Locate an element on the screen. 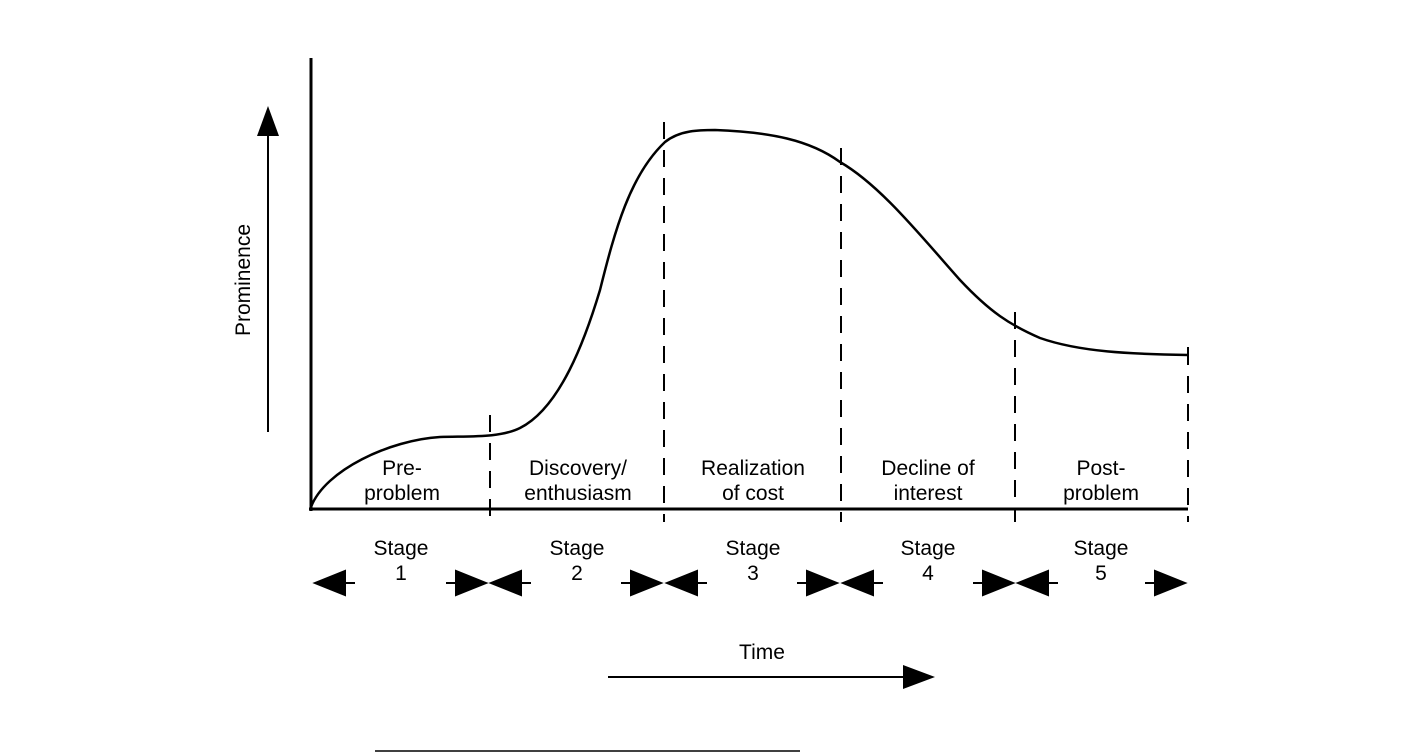  stage-word-4: Stage is located at coordinates (928, 548).